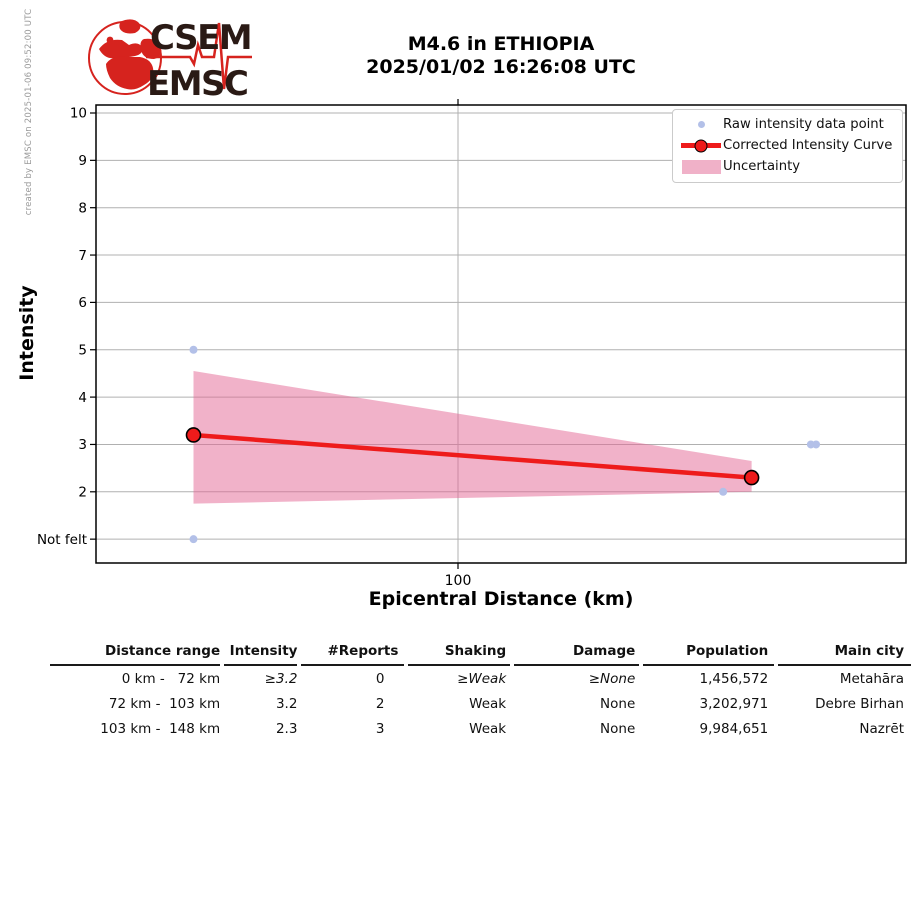 This screenshot has width=915, height=905. Describe the element at coordinates (709, 651) in the screenshot. I see `table-header-cell: Population` at that location.